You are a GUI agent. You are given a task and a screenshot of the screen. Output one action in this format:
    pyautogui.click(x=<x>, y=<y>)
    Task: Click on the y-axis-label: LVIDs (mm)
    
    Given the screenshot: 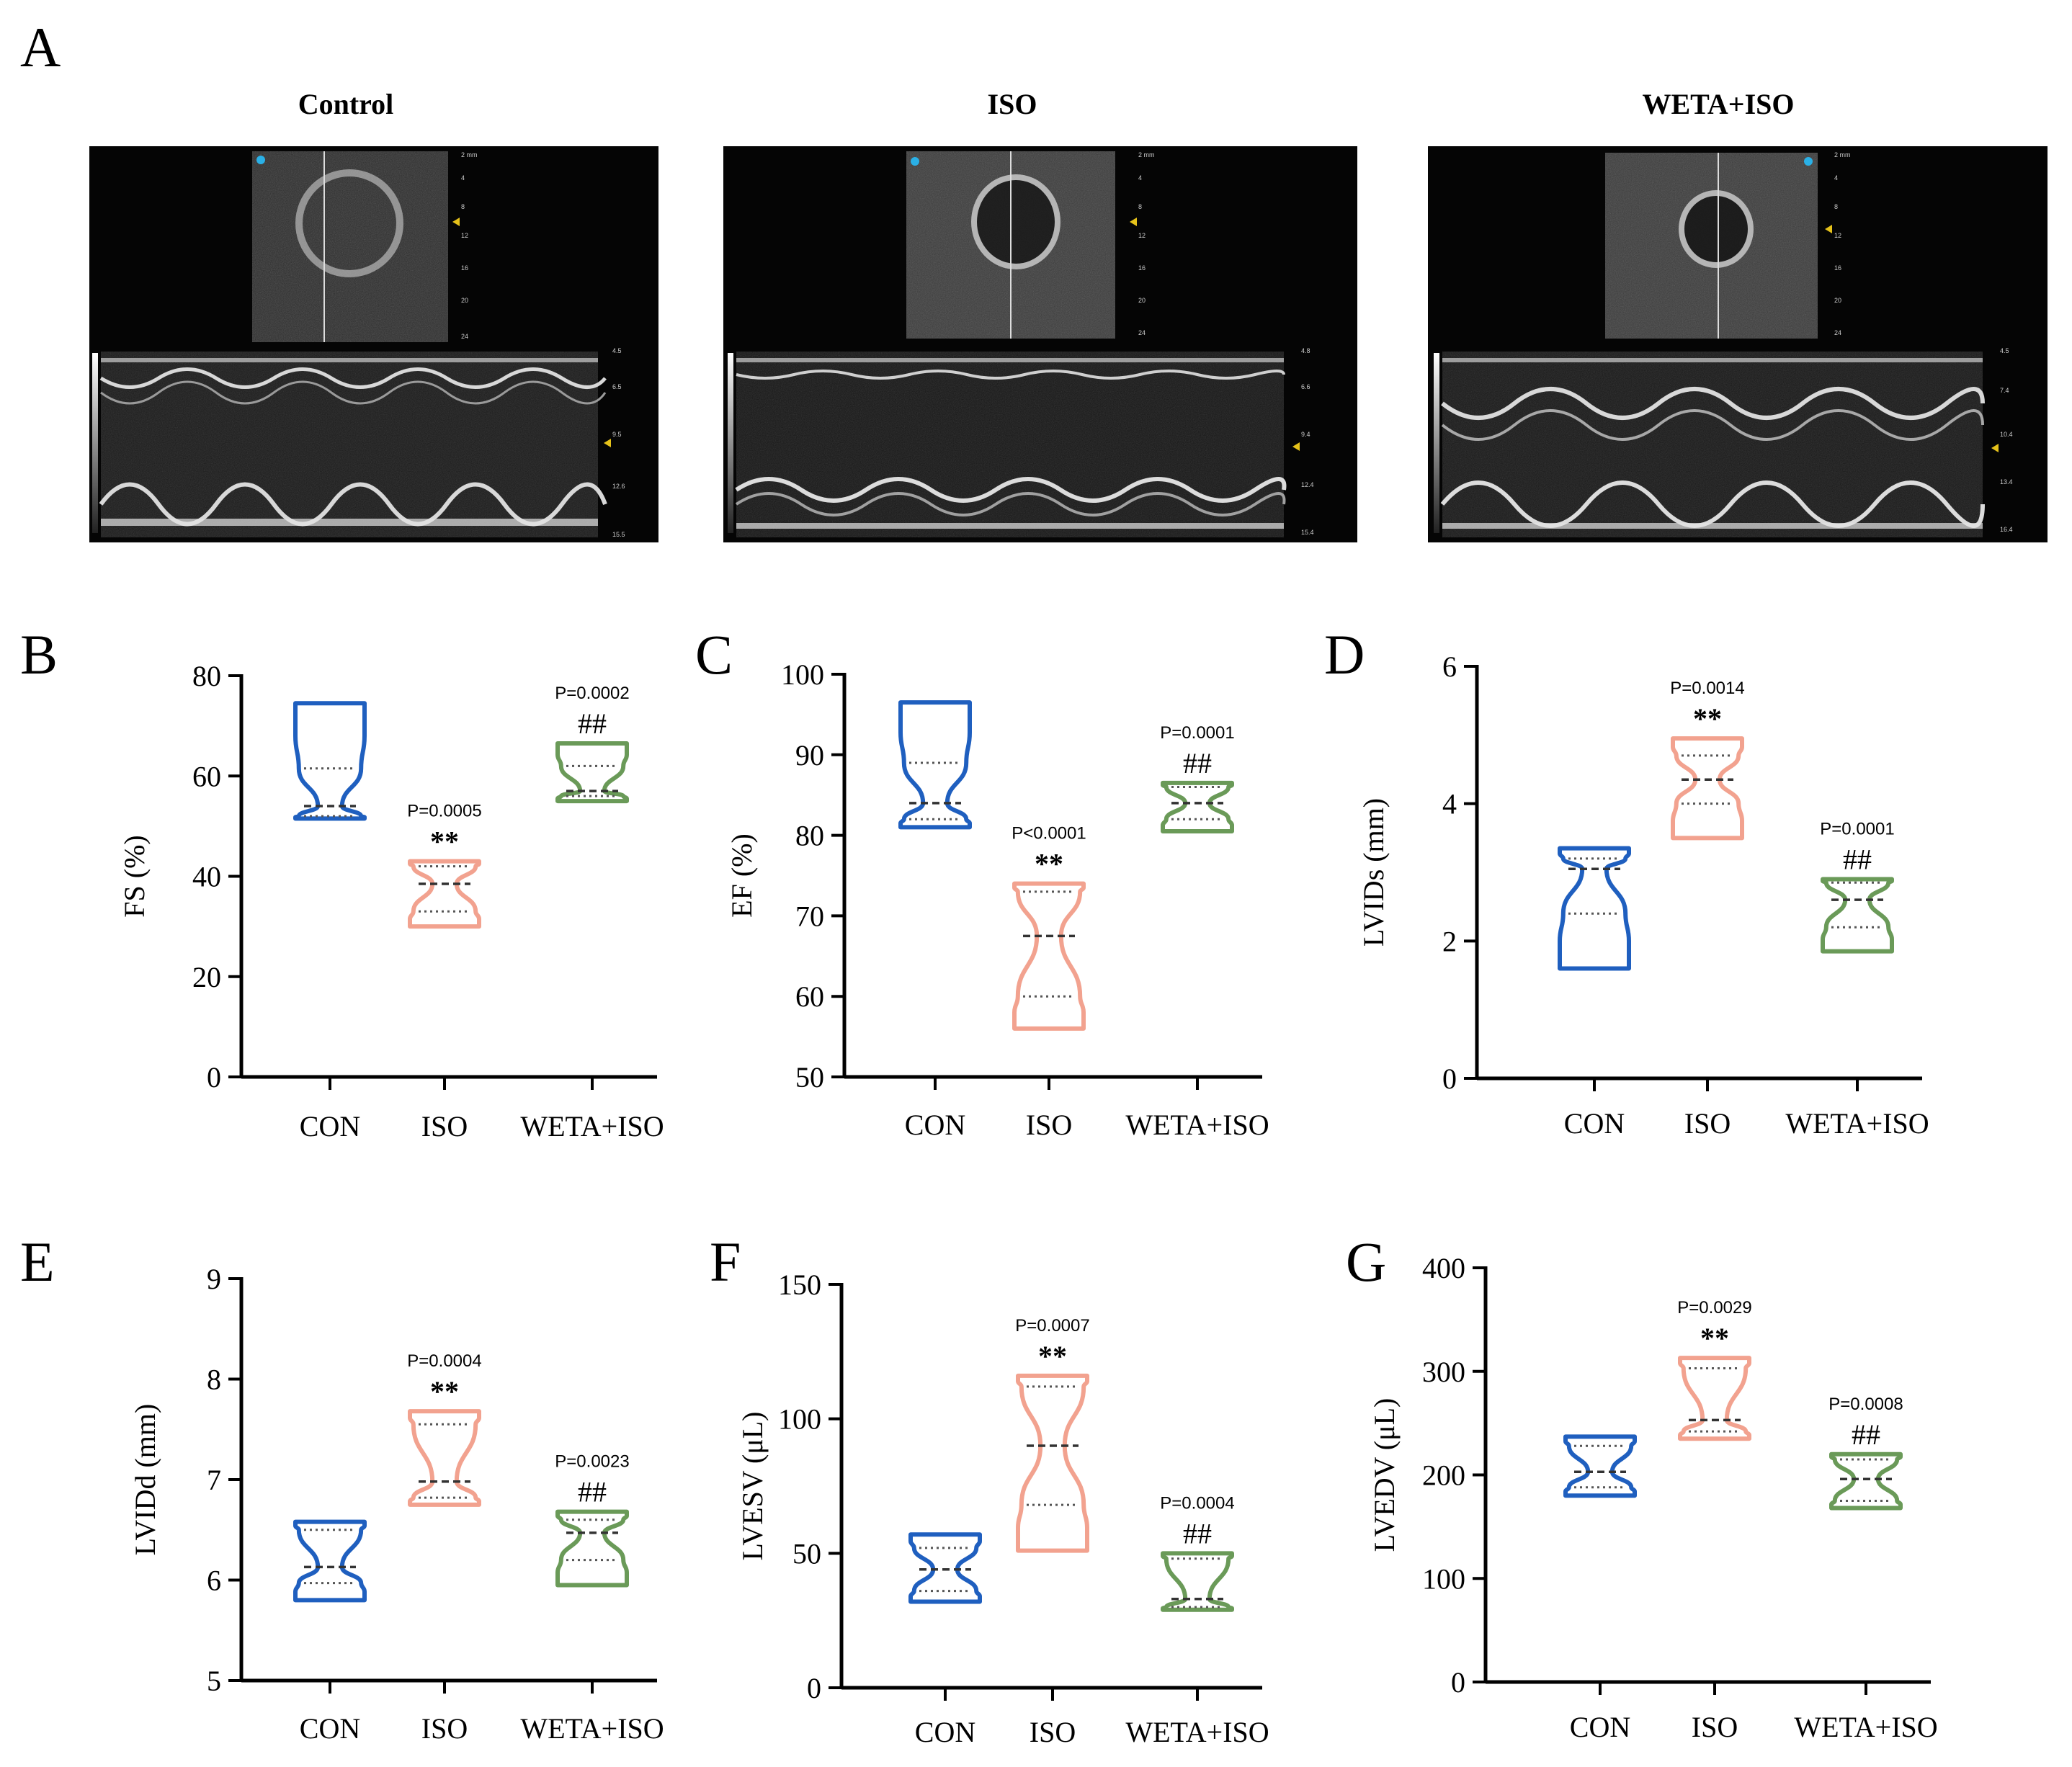 What is the action you would take?
    pyautogui.click(x=1373, y=873)
    